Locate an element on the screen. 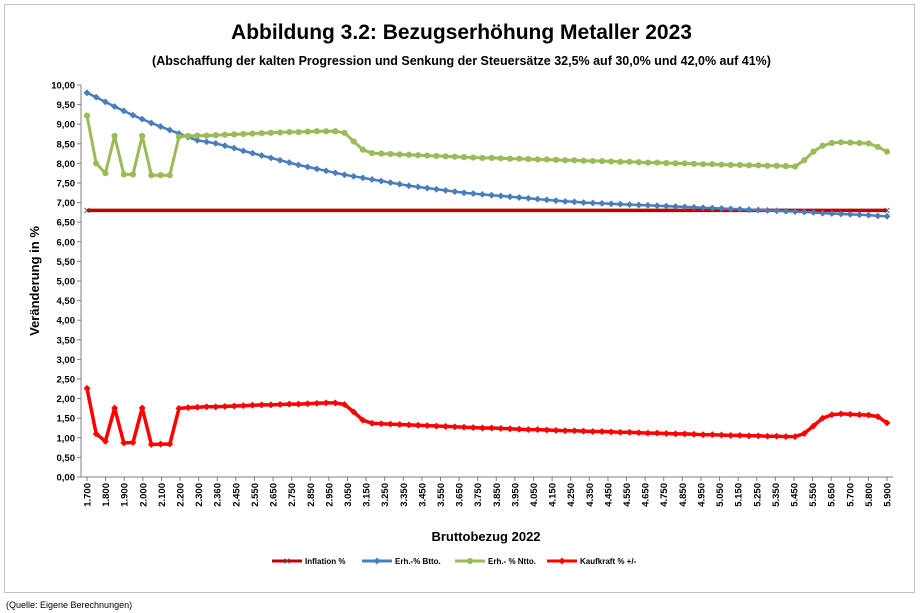 The height and width of the screenshot is (613, 923). y-axis-label: Veränderung in % is located at coordinates (34, 281).